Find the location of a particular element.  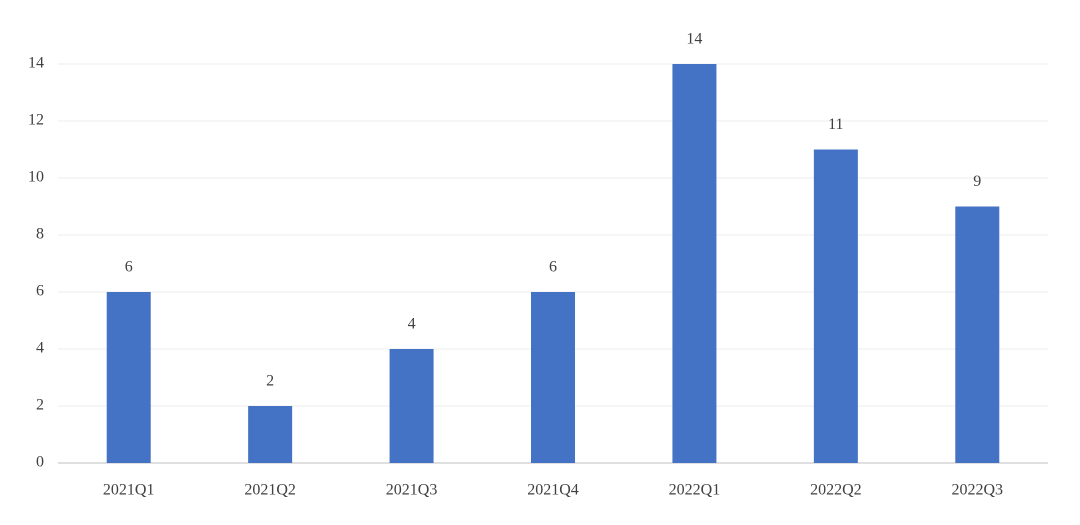

y-tick-label: 0 is located at coordinates (40, 462).